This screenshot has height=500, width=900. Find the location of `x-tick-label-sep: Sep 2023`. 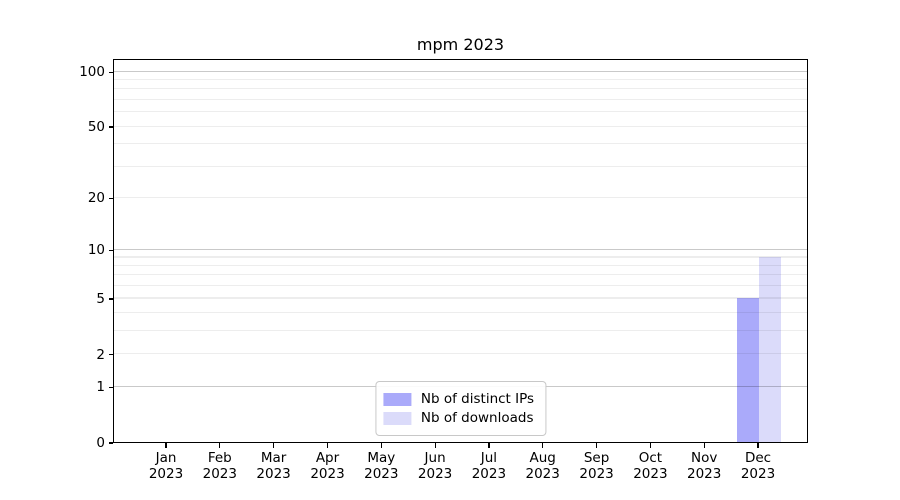

x-tick-label-sep: Sep 2023 is located at coordinates (597, 466).